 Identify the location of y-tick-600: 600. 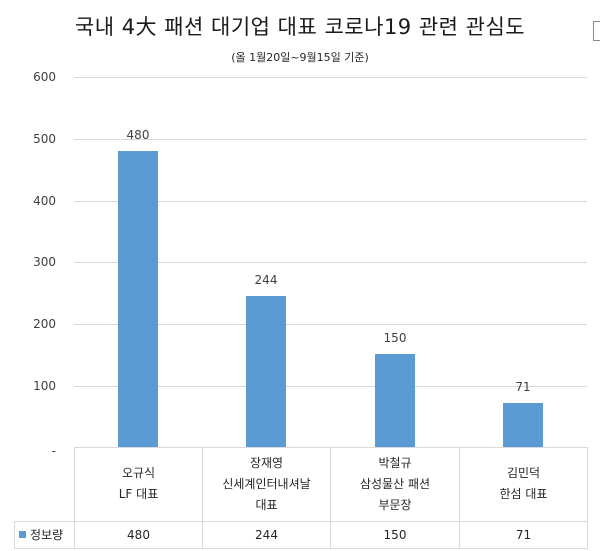
(44, 77).